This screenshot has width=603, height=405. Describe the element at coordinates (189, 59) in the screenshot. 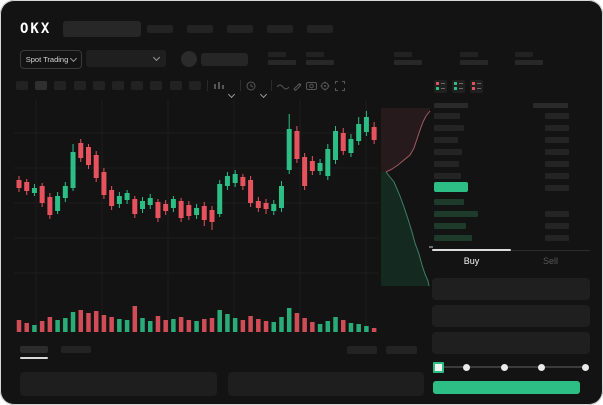

I see `avatar` at that location.